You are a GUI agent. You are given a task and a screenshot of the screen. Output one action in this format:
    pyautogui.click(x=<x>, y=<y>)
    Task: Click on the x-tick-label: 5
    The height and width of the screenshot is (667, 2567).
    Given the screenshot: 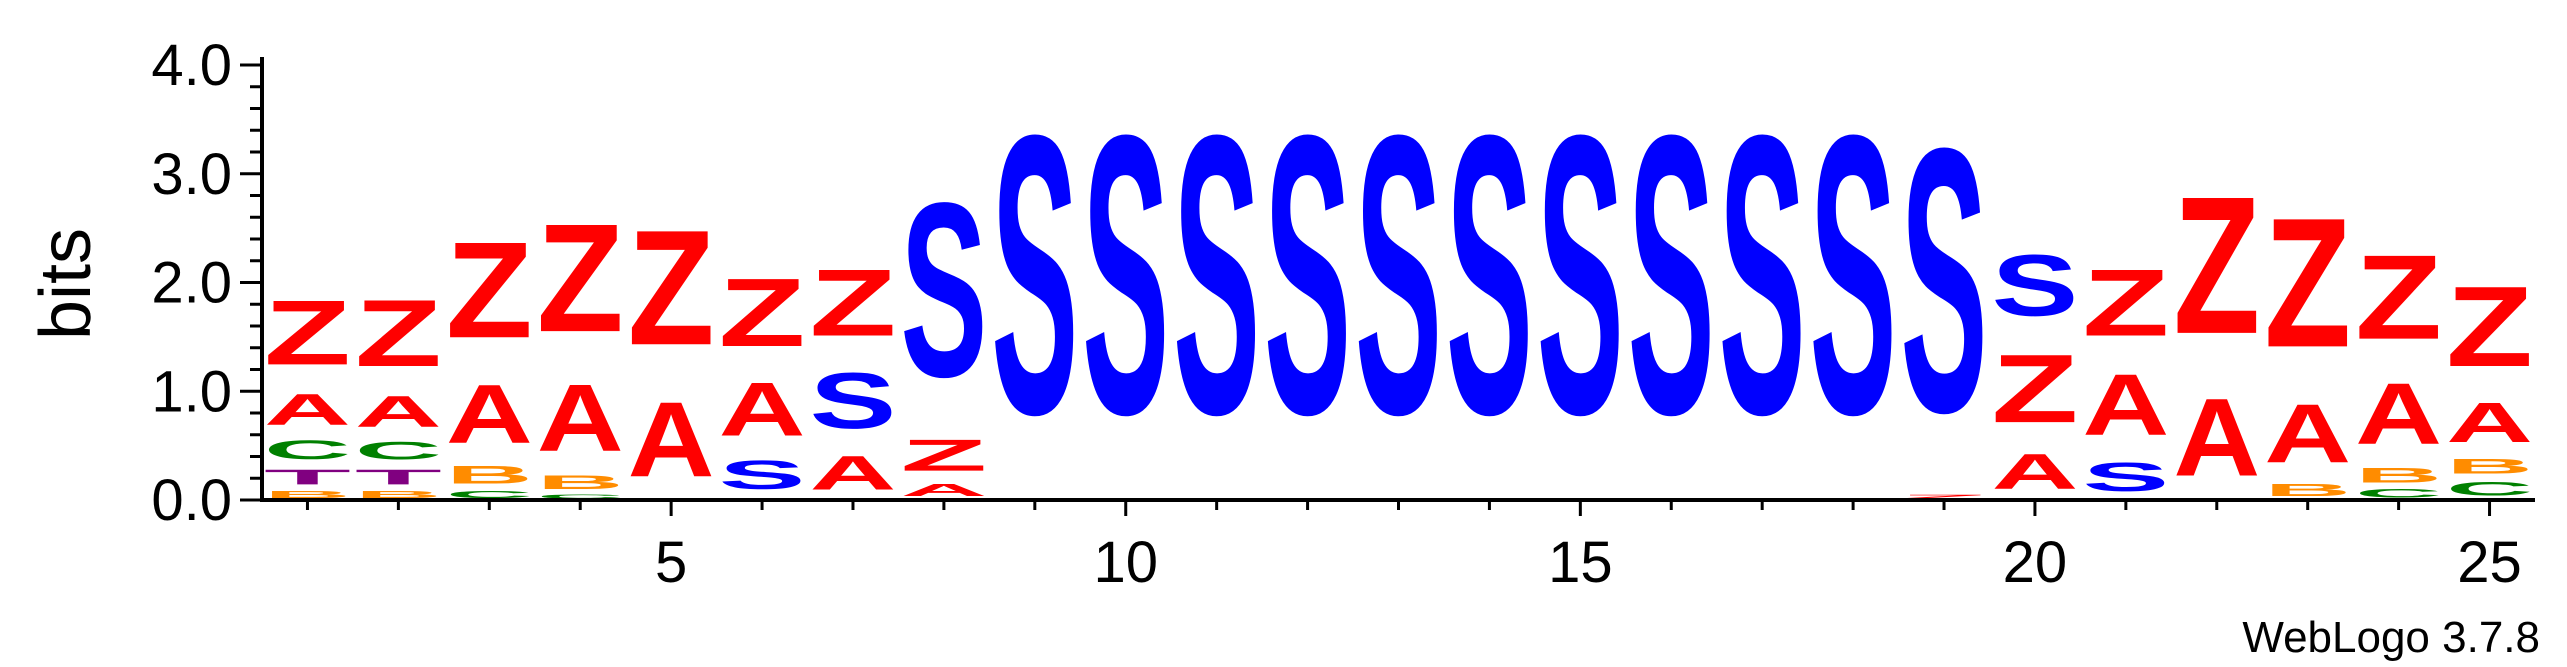 What is the action you would take?
    pyautogui.click(x=671, y=562)
    